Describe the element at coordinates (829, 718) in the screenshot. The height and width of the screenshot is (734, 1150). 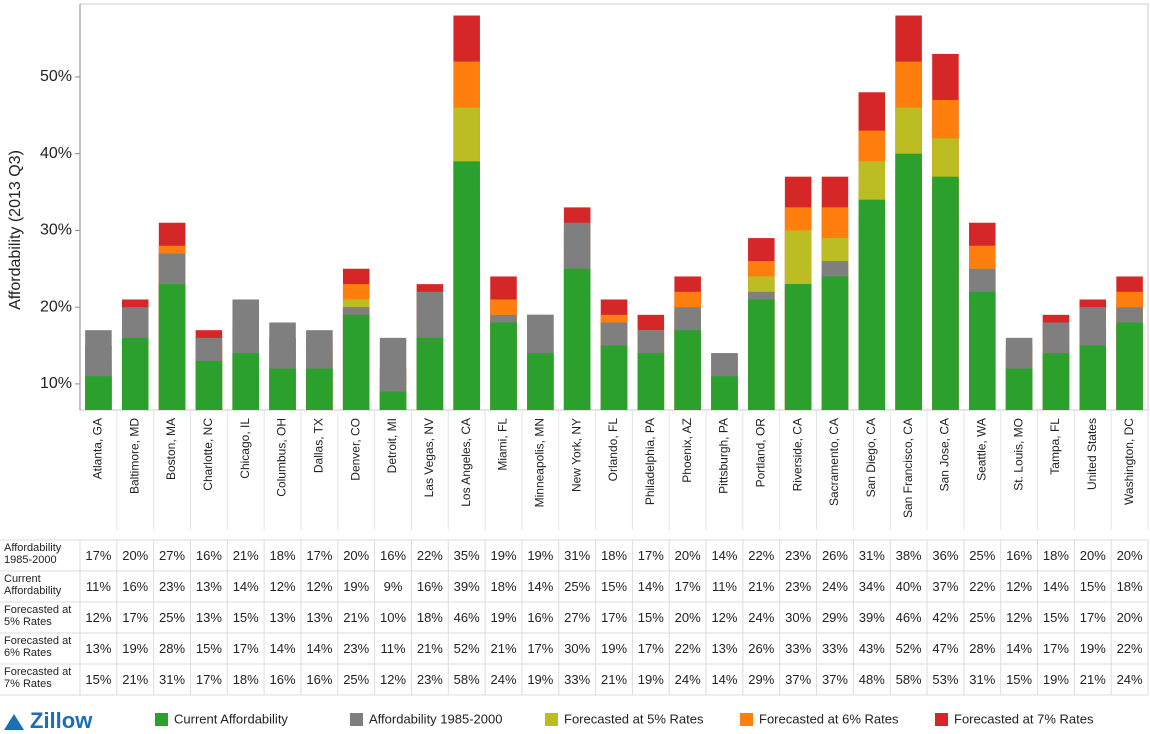
I see `legend-label: Forecasted at 6% Rates` at that location.